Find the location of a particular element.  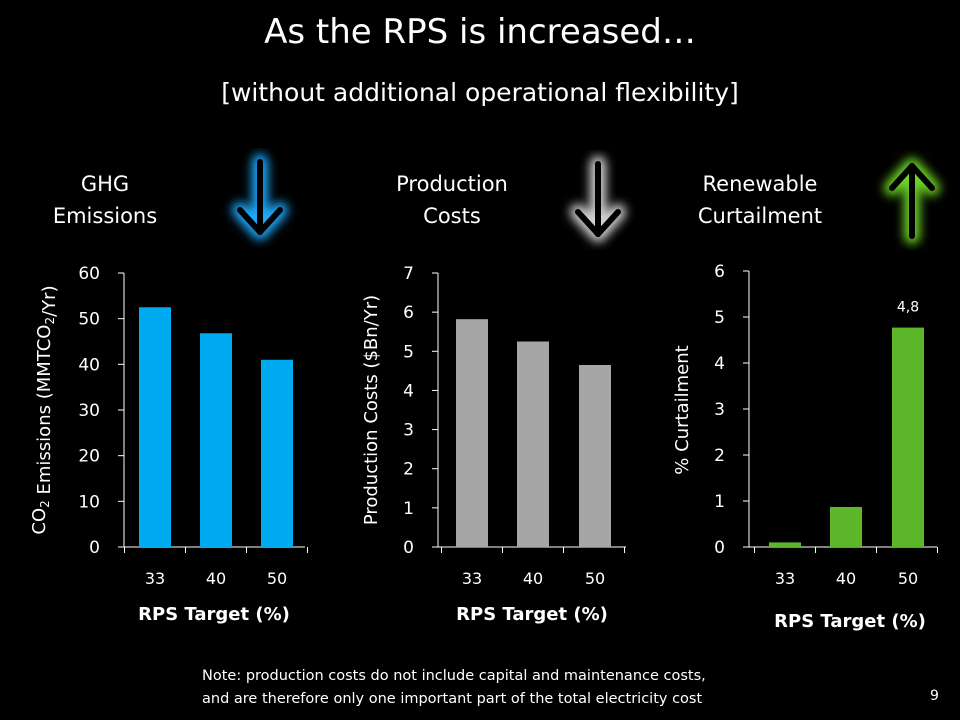

panel-title-line: Emissions is located at coordinates (105, 216).